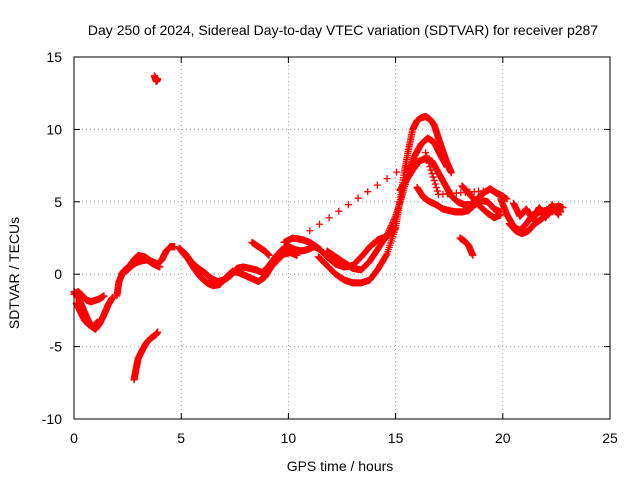  I want to click on series-track-q, so click(466, 246).